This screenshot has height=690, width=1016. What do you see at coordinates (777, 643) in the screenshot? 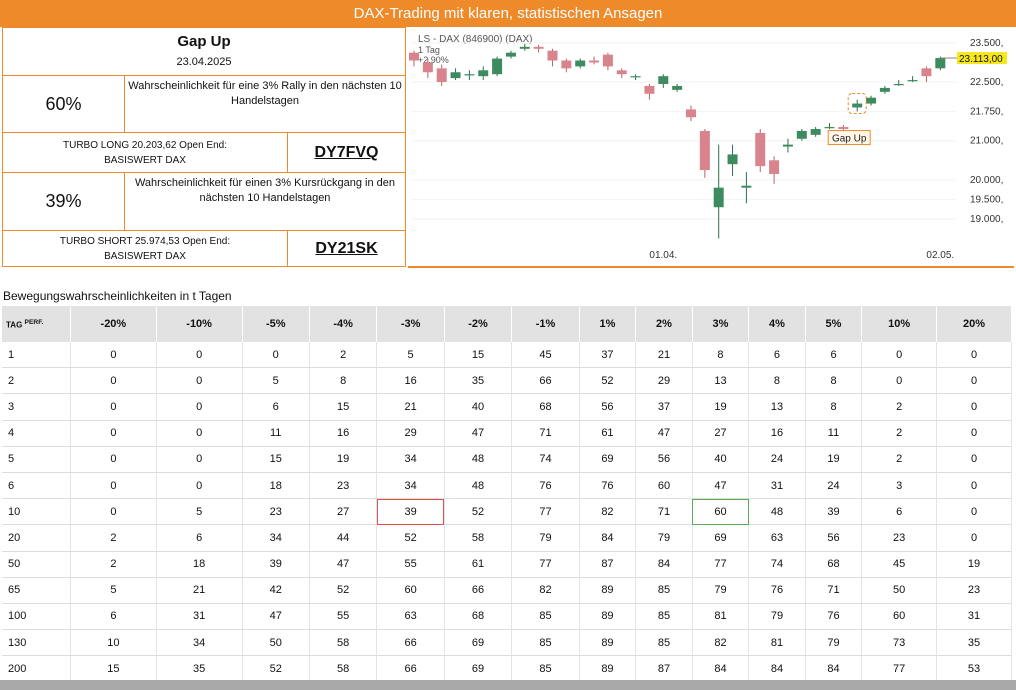
I see `table-cell: 81` at bounding box center [777, 643].